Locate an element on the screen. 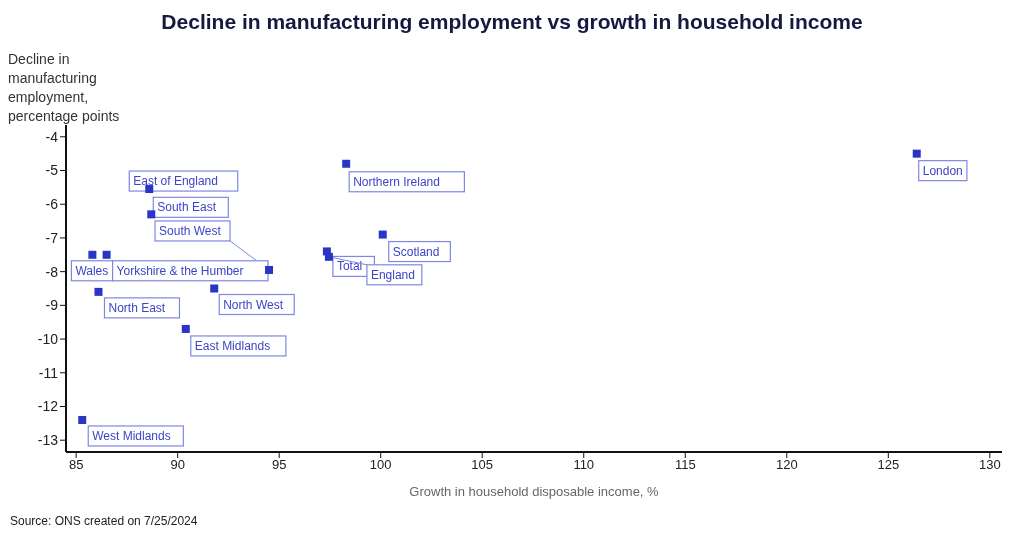 The height and width of the screenshot is (543, 1024). x-tick-label: 105 is located at coordinates (482, 465).